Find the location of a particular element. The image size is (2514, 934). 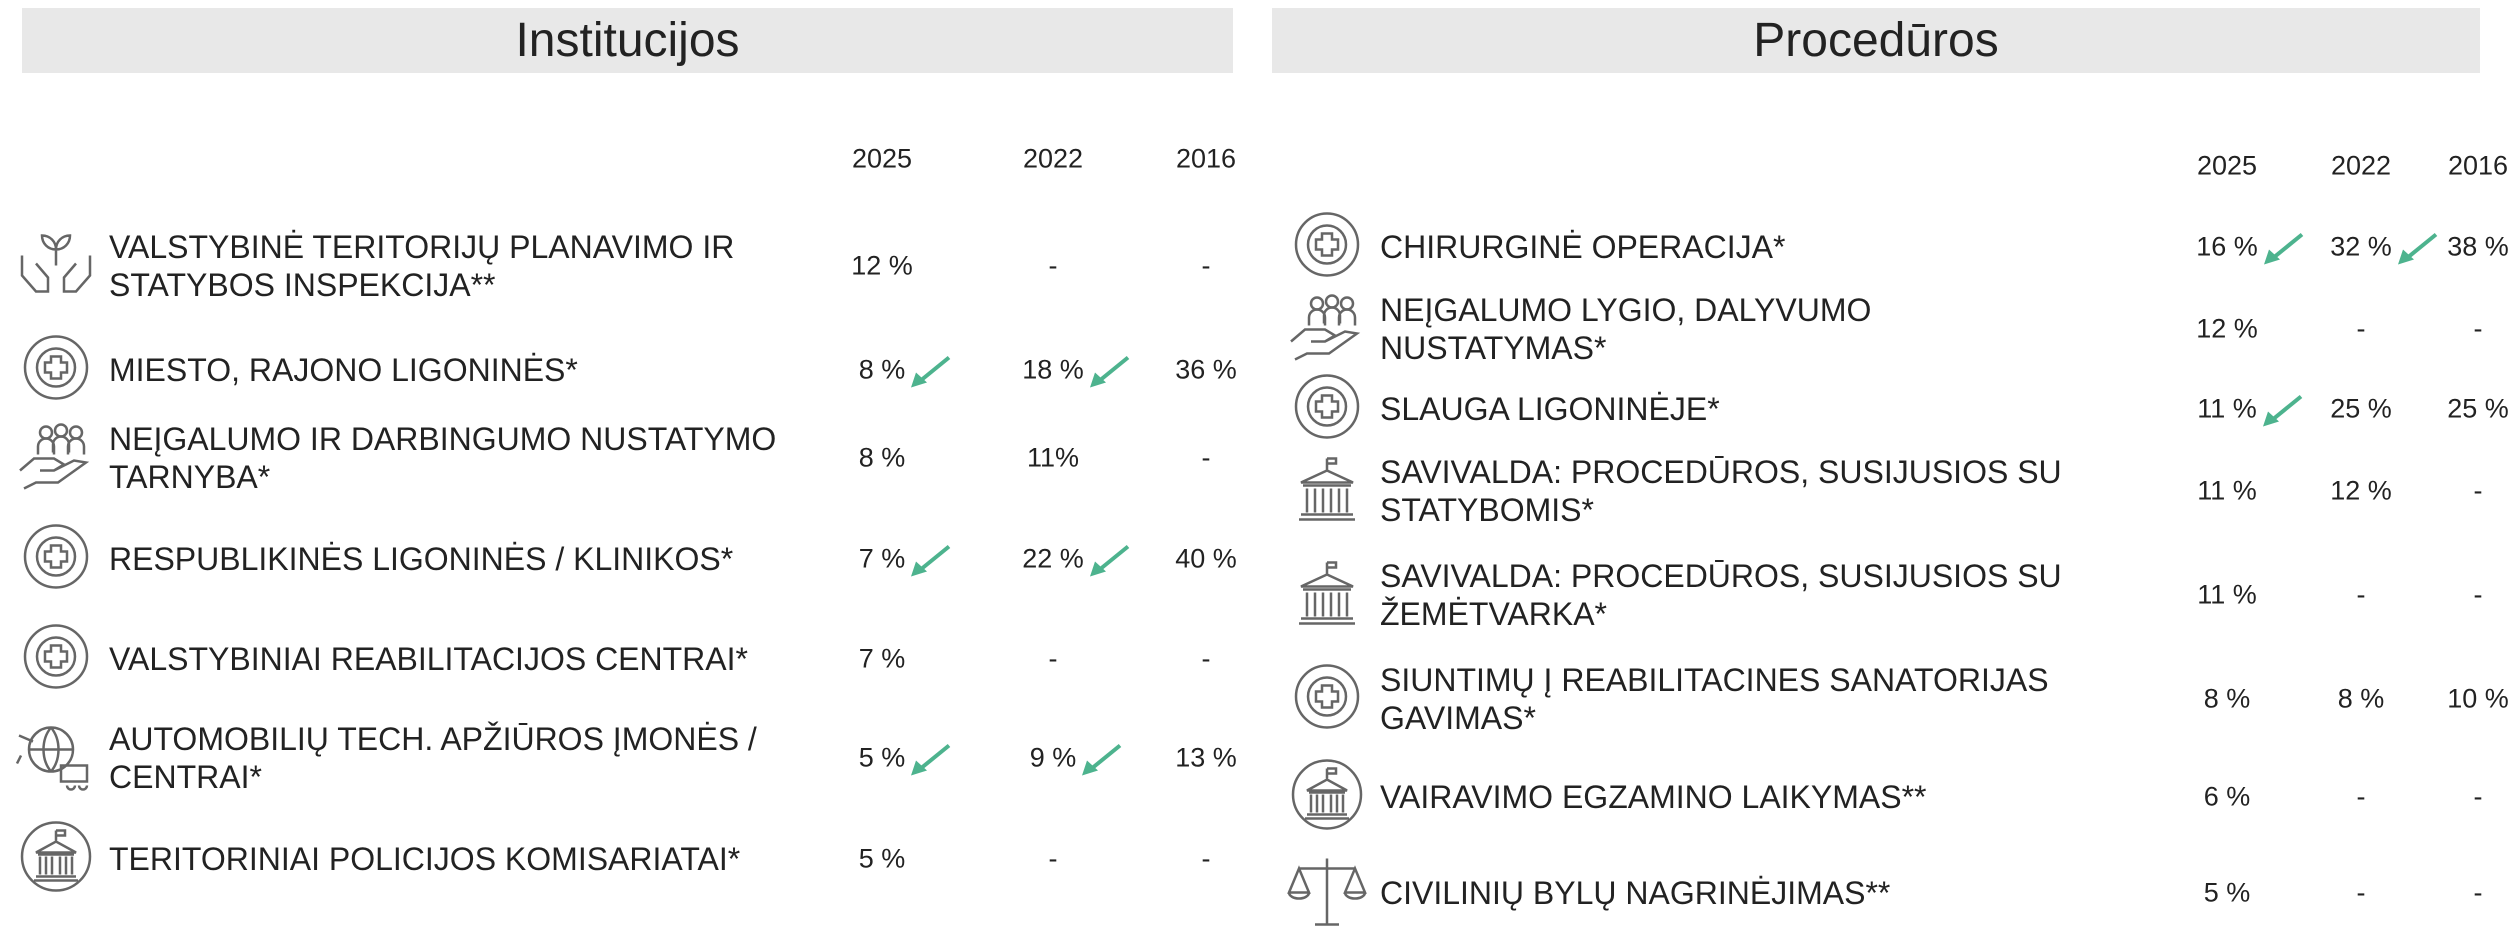

row-value: 40 % is located at coordinates (1206, 558).